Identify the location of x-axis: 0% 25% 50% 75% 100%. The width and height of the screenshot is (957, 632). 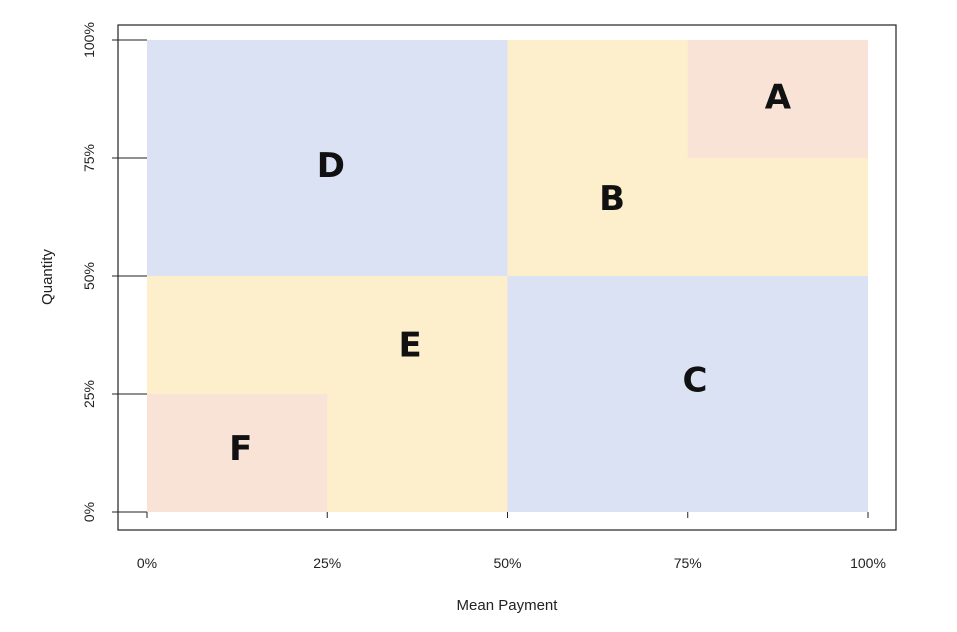
(511, 541).